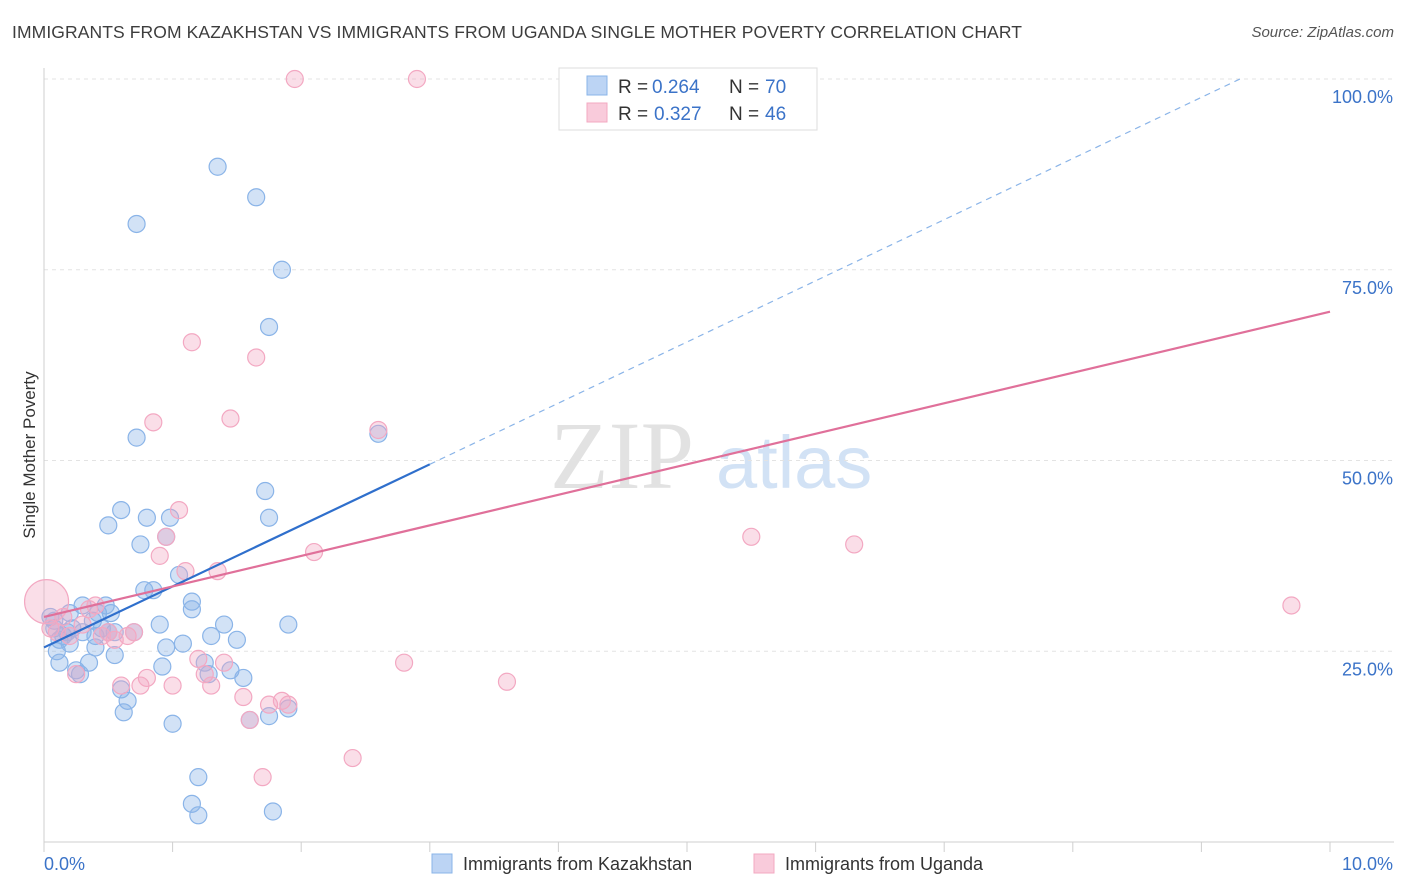 The width and height of the screenshot is (1406, 892). Describe the element at coordinates (1322, 32) in the screenshot. I see `chart-source: Source: ZipAtlas.com` at that location.